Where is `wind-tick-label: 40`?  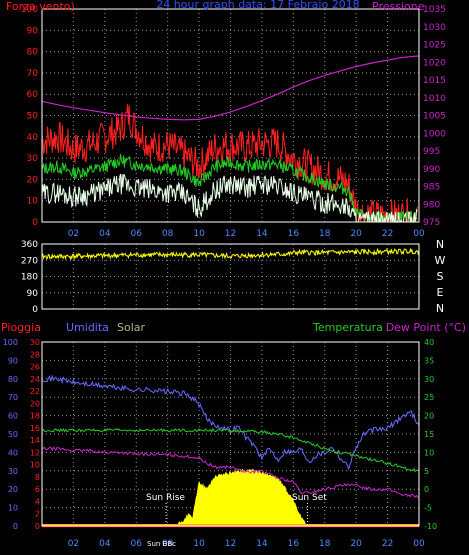 wind-tick-label: 40 is located at coordinates (33, 138).